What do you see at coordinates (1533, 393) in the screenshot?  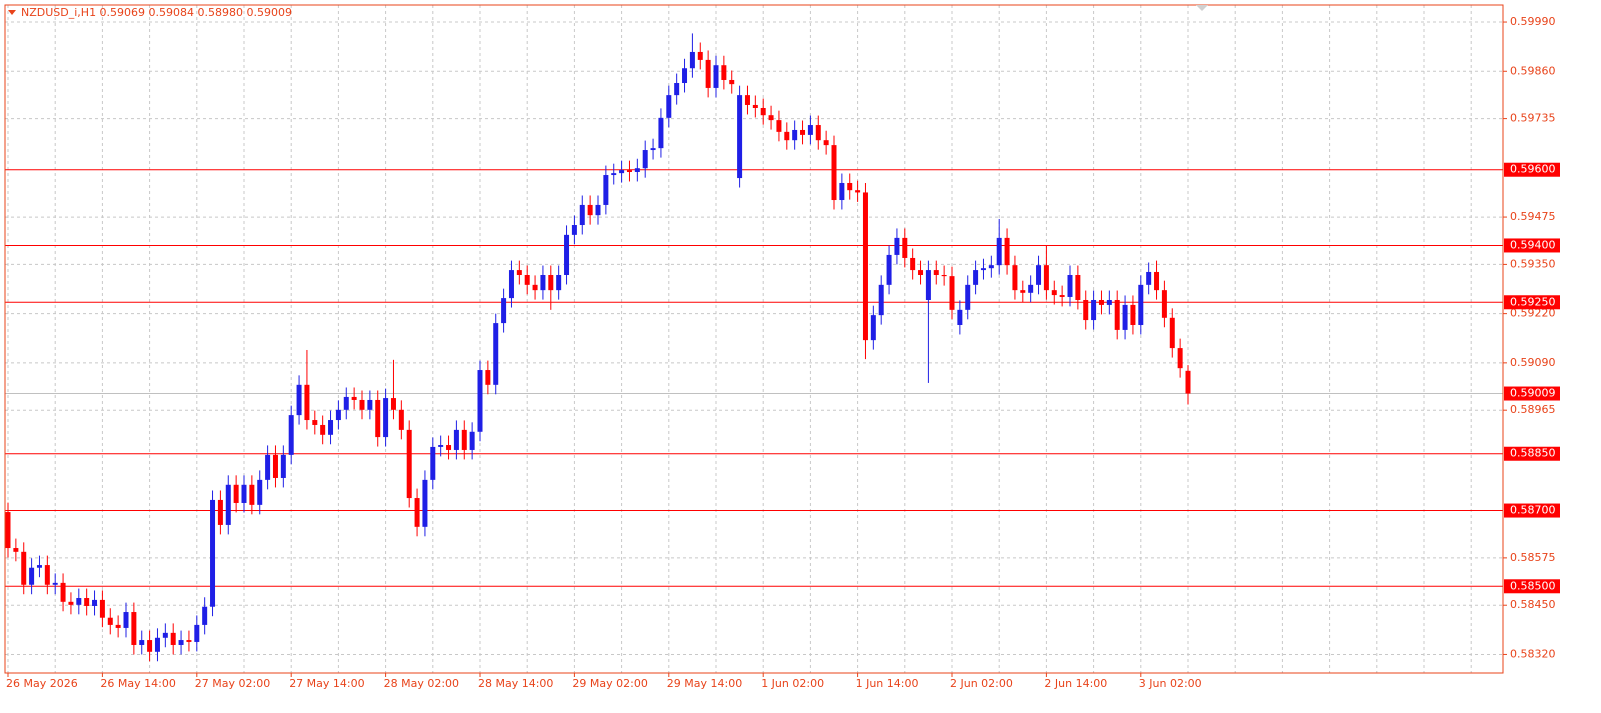 I see `current-price-label: 0.59009` at bounding box center [1533, 393].